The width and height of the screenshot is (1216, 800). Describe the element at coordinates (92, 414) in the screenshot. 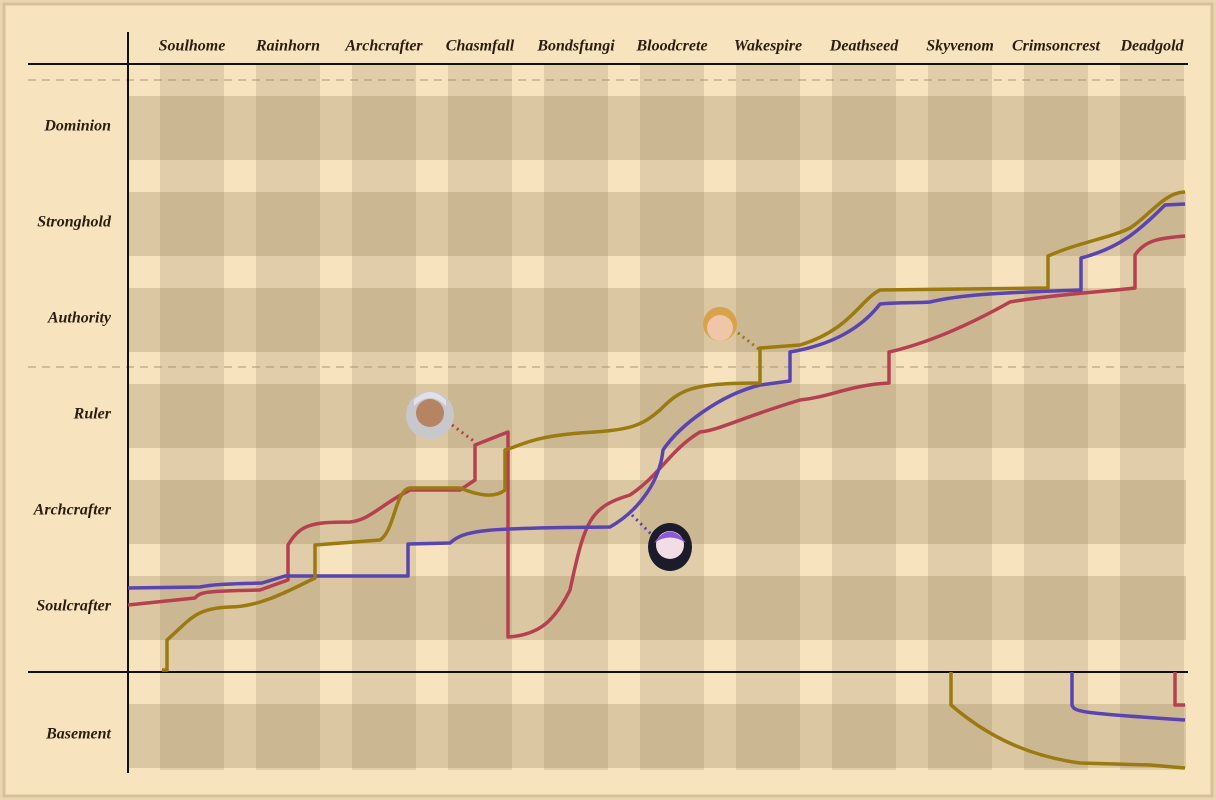

I see `row-label: Ruler` at that location.